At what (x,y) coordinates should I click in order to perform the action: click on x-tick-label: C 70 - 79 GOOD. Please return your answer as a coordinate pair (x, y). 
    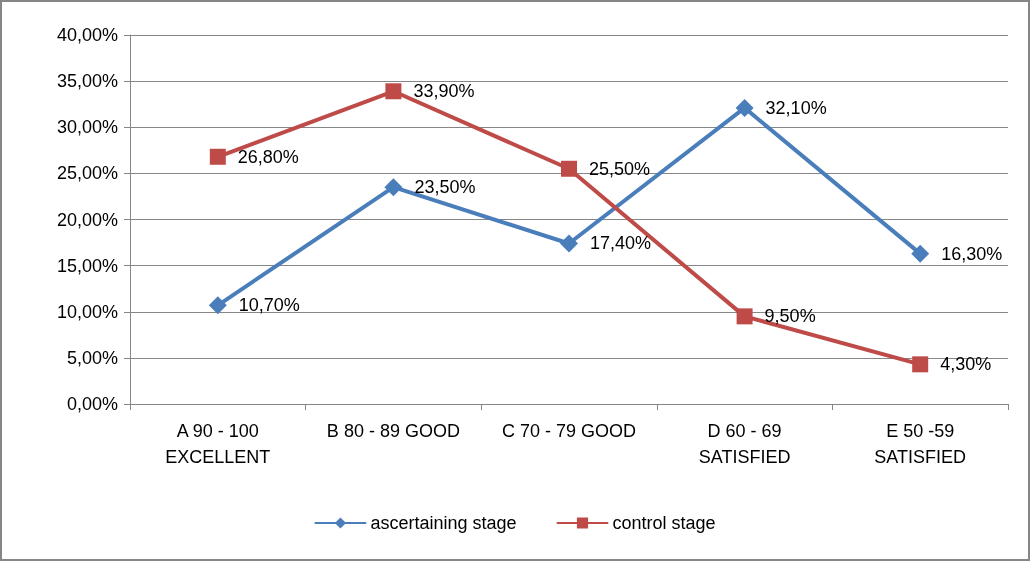
    Looking at the image, I should click on (569, 431).